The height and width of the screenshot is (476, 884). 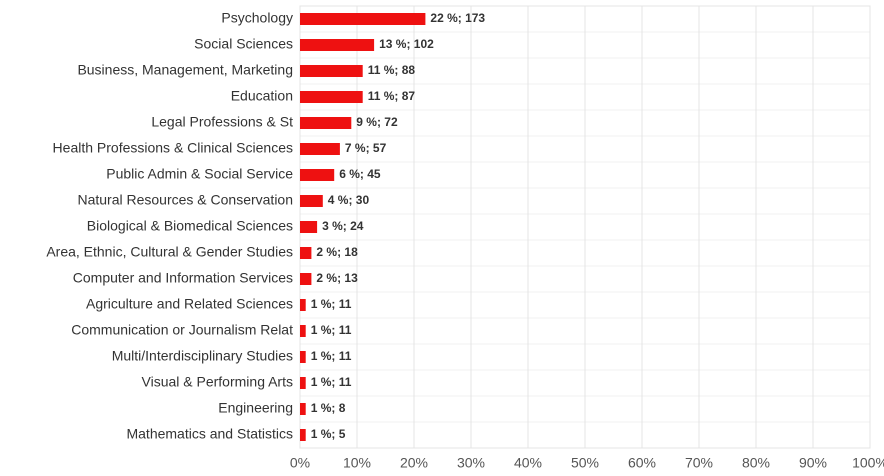 What do you see at coordinates (642, 463) in the screenshot?
I see `x-tick-label: 60%` at bounding box center [642, 463].